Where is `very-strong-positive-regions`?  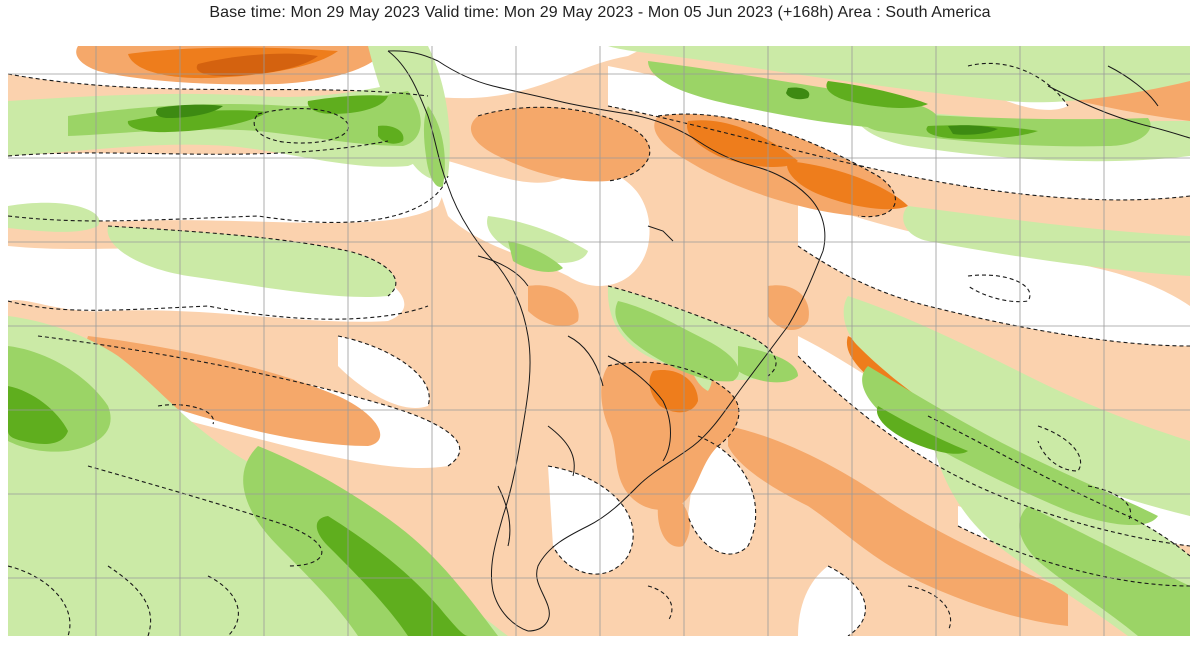 very-strong-positive-regions is located at coordinates (577, 111).